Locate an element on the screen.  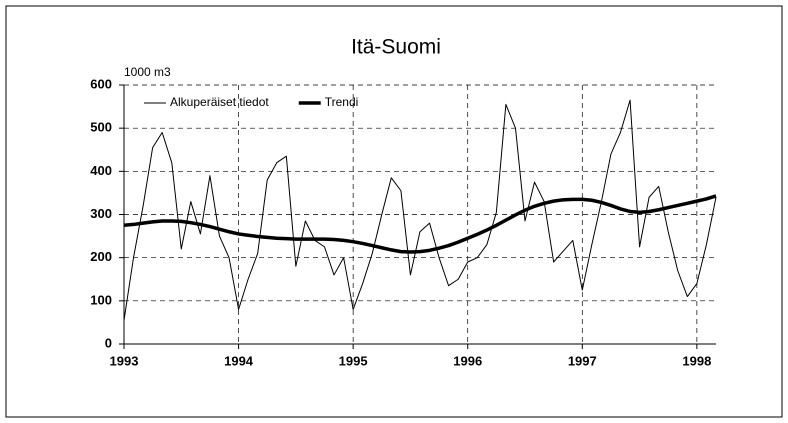
y-tick-label: 100 is located at coordinates (101, 299).